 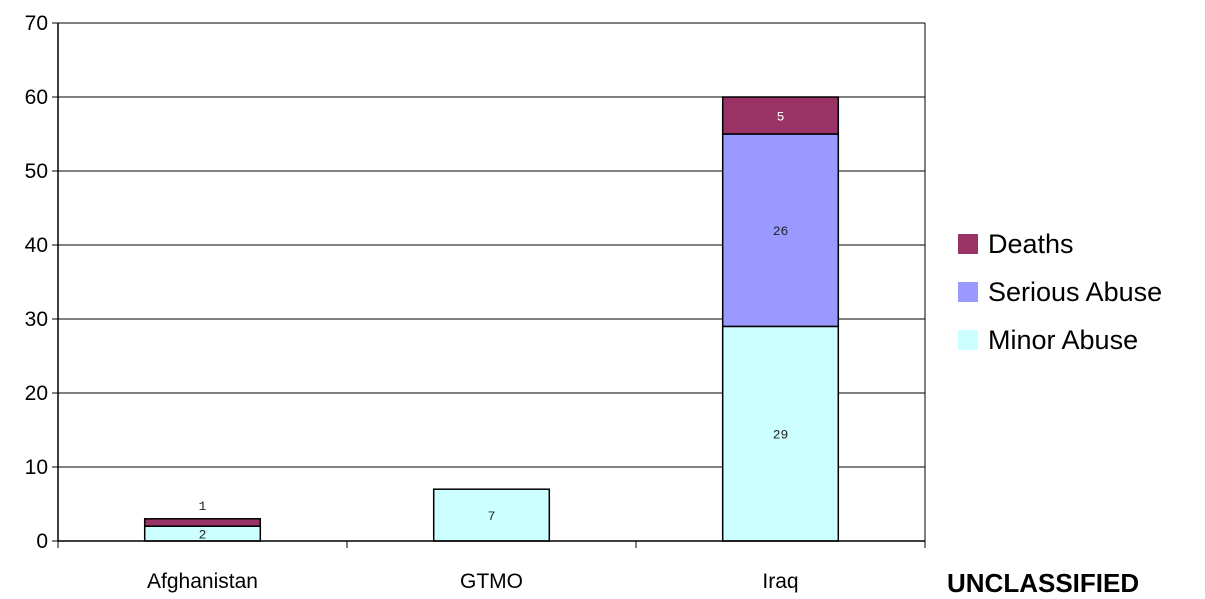 What do you see at coordinates (1075, 291) in the screenshot?
I see `legend-label: Serious Abuse` at bounding box center [1075, 291].